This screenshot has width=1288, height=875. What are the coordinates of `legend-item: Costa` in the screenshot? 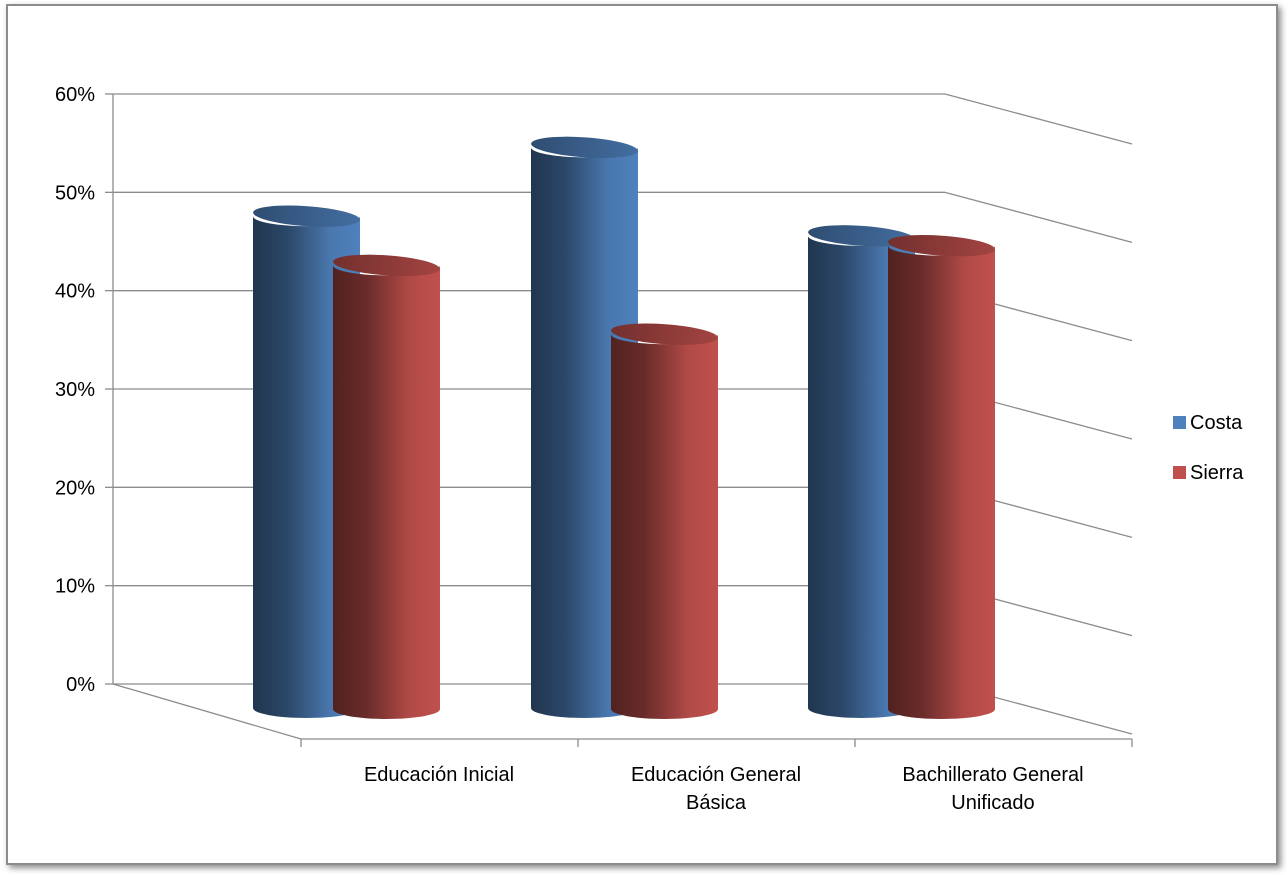 It's located at (1208, 423).